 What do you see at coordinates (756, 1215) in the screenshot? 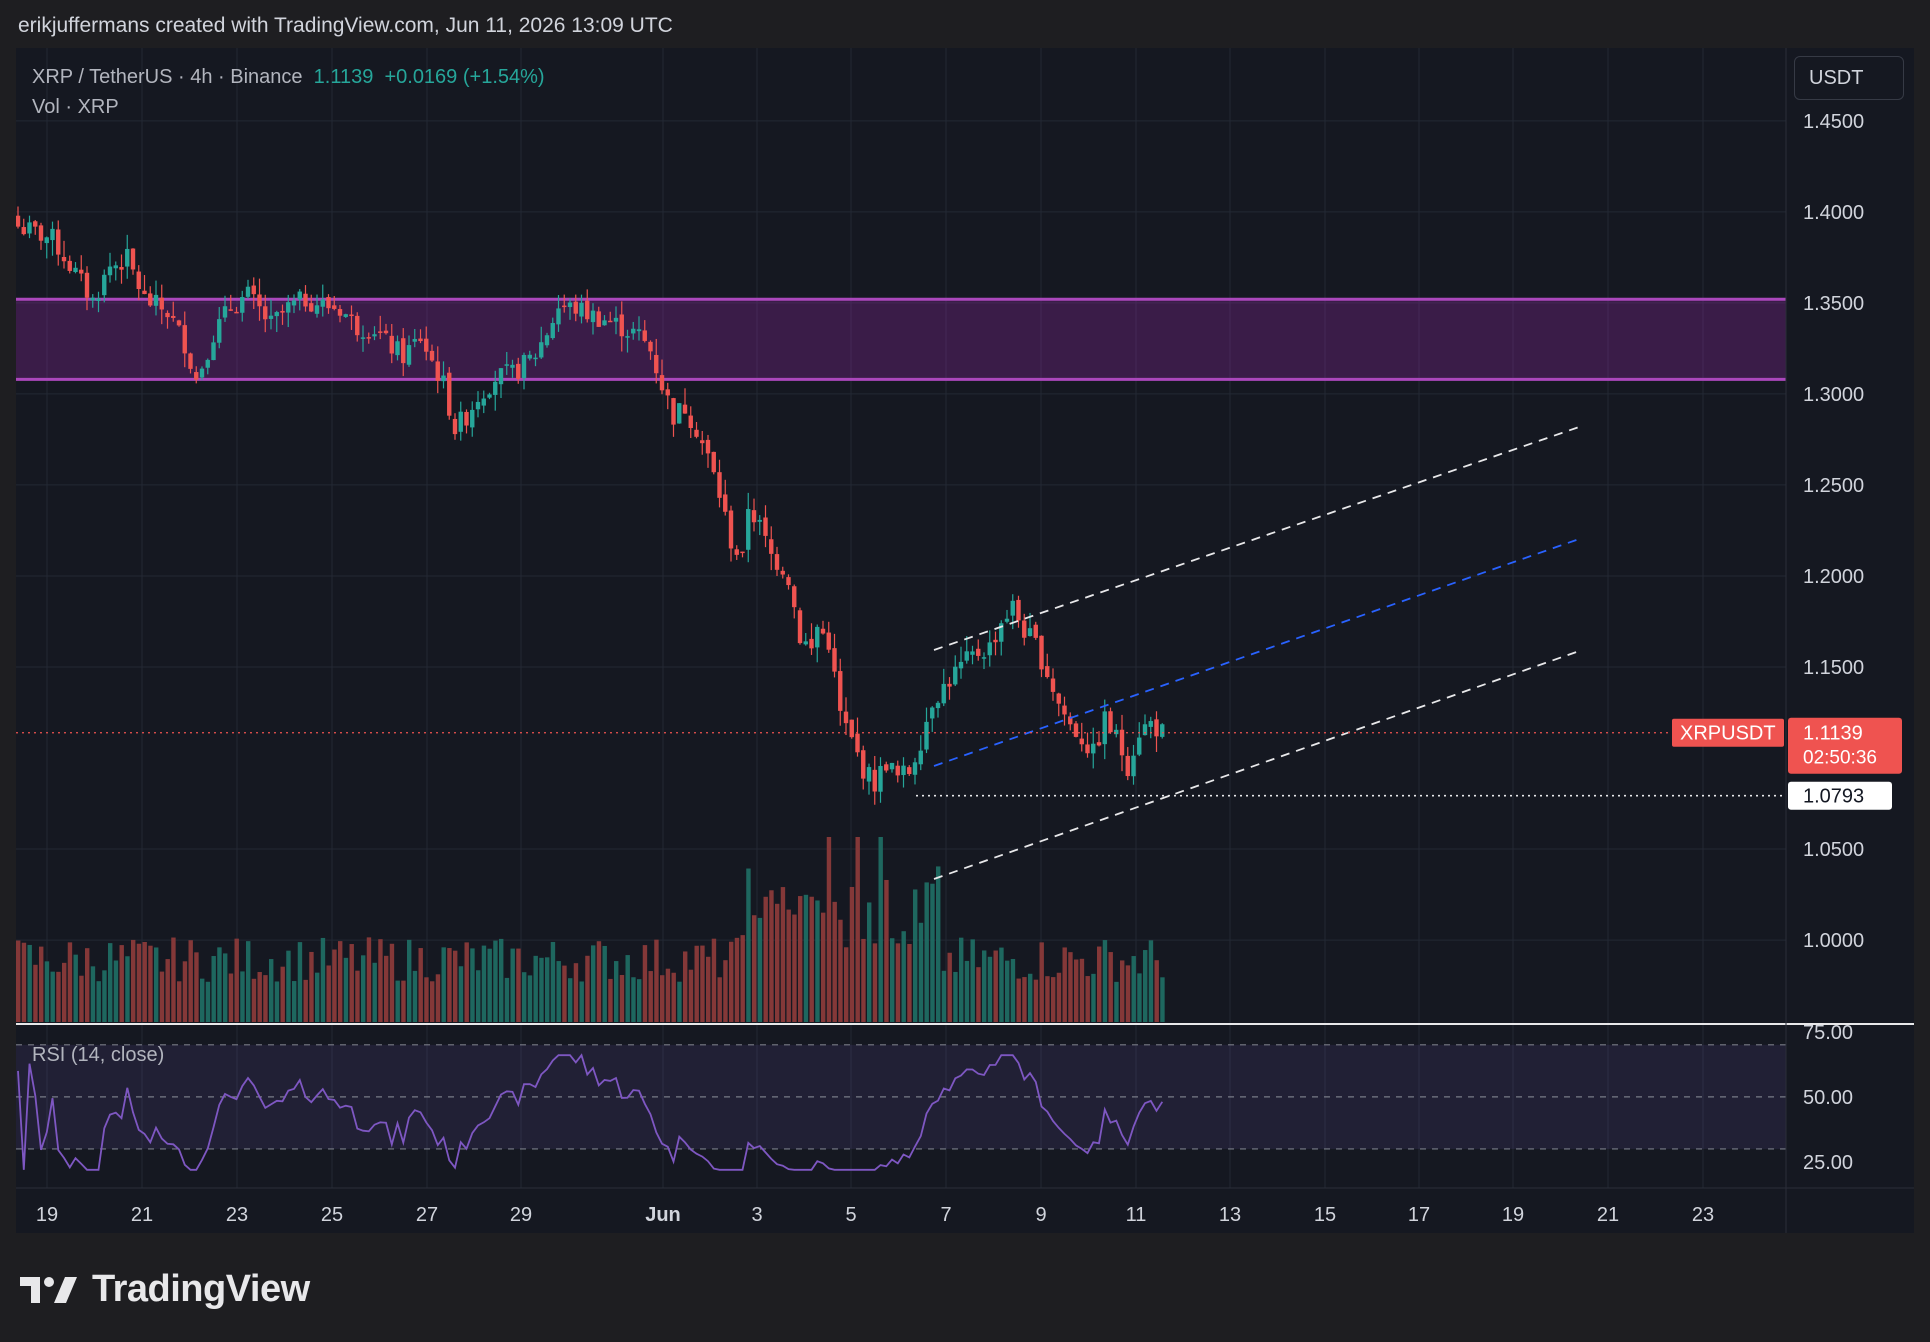
I see `x-tick-label: 3` at bounding box center [756, 1215].